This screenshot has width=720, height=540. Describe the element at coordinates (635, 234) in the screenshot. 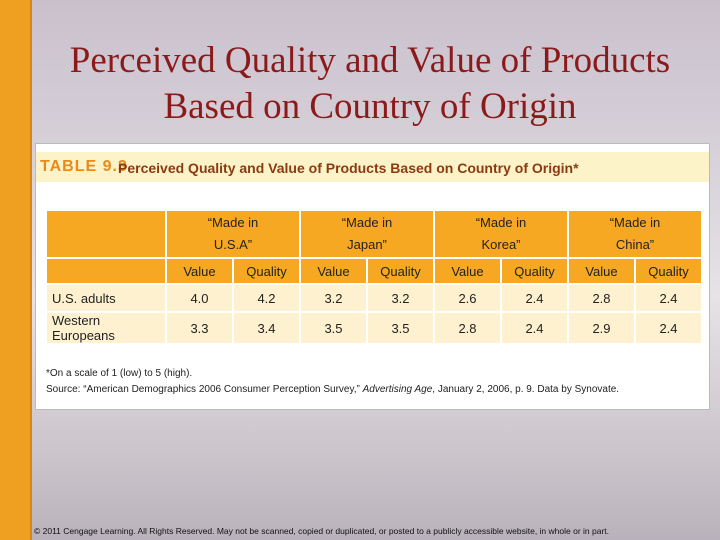

I see `table-cell: “Made in China”` at that location.